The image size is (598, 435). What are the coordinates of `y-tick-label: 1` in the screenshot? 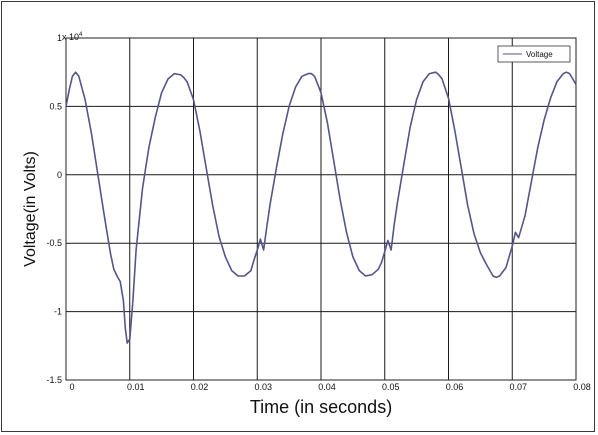 It's located at (59, 38).